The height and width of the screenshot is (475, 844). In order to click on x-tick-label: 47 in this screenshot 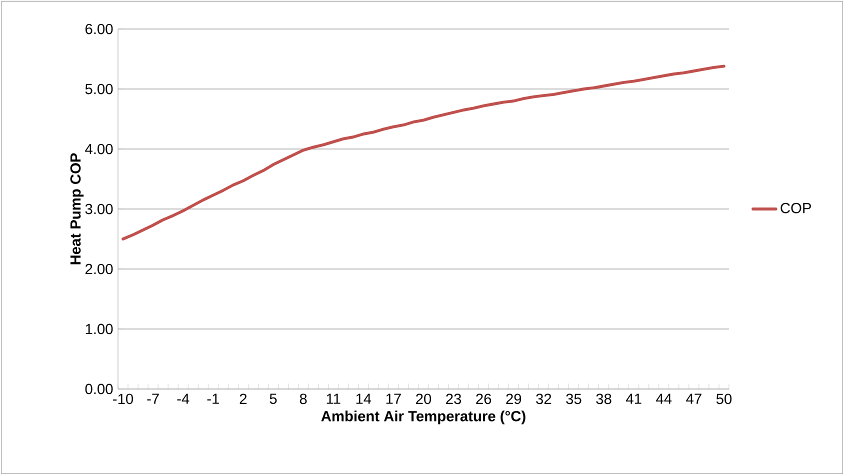, I will do `click(694, 399)`.